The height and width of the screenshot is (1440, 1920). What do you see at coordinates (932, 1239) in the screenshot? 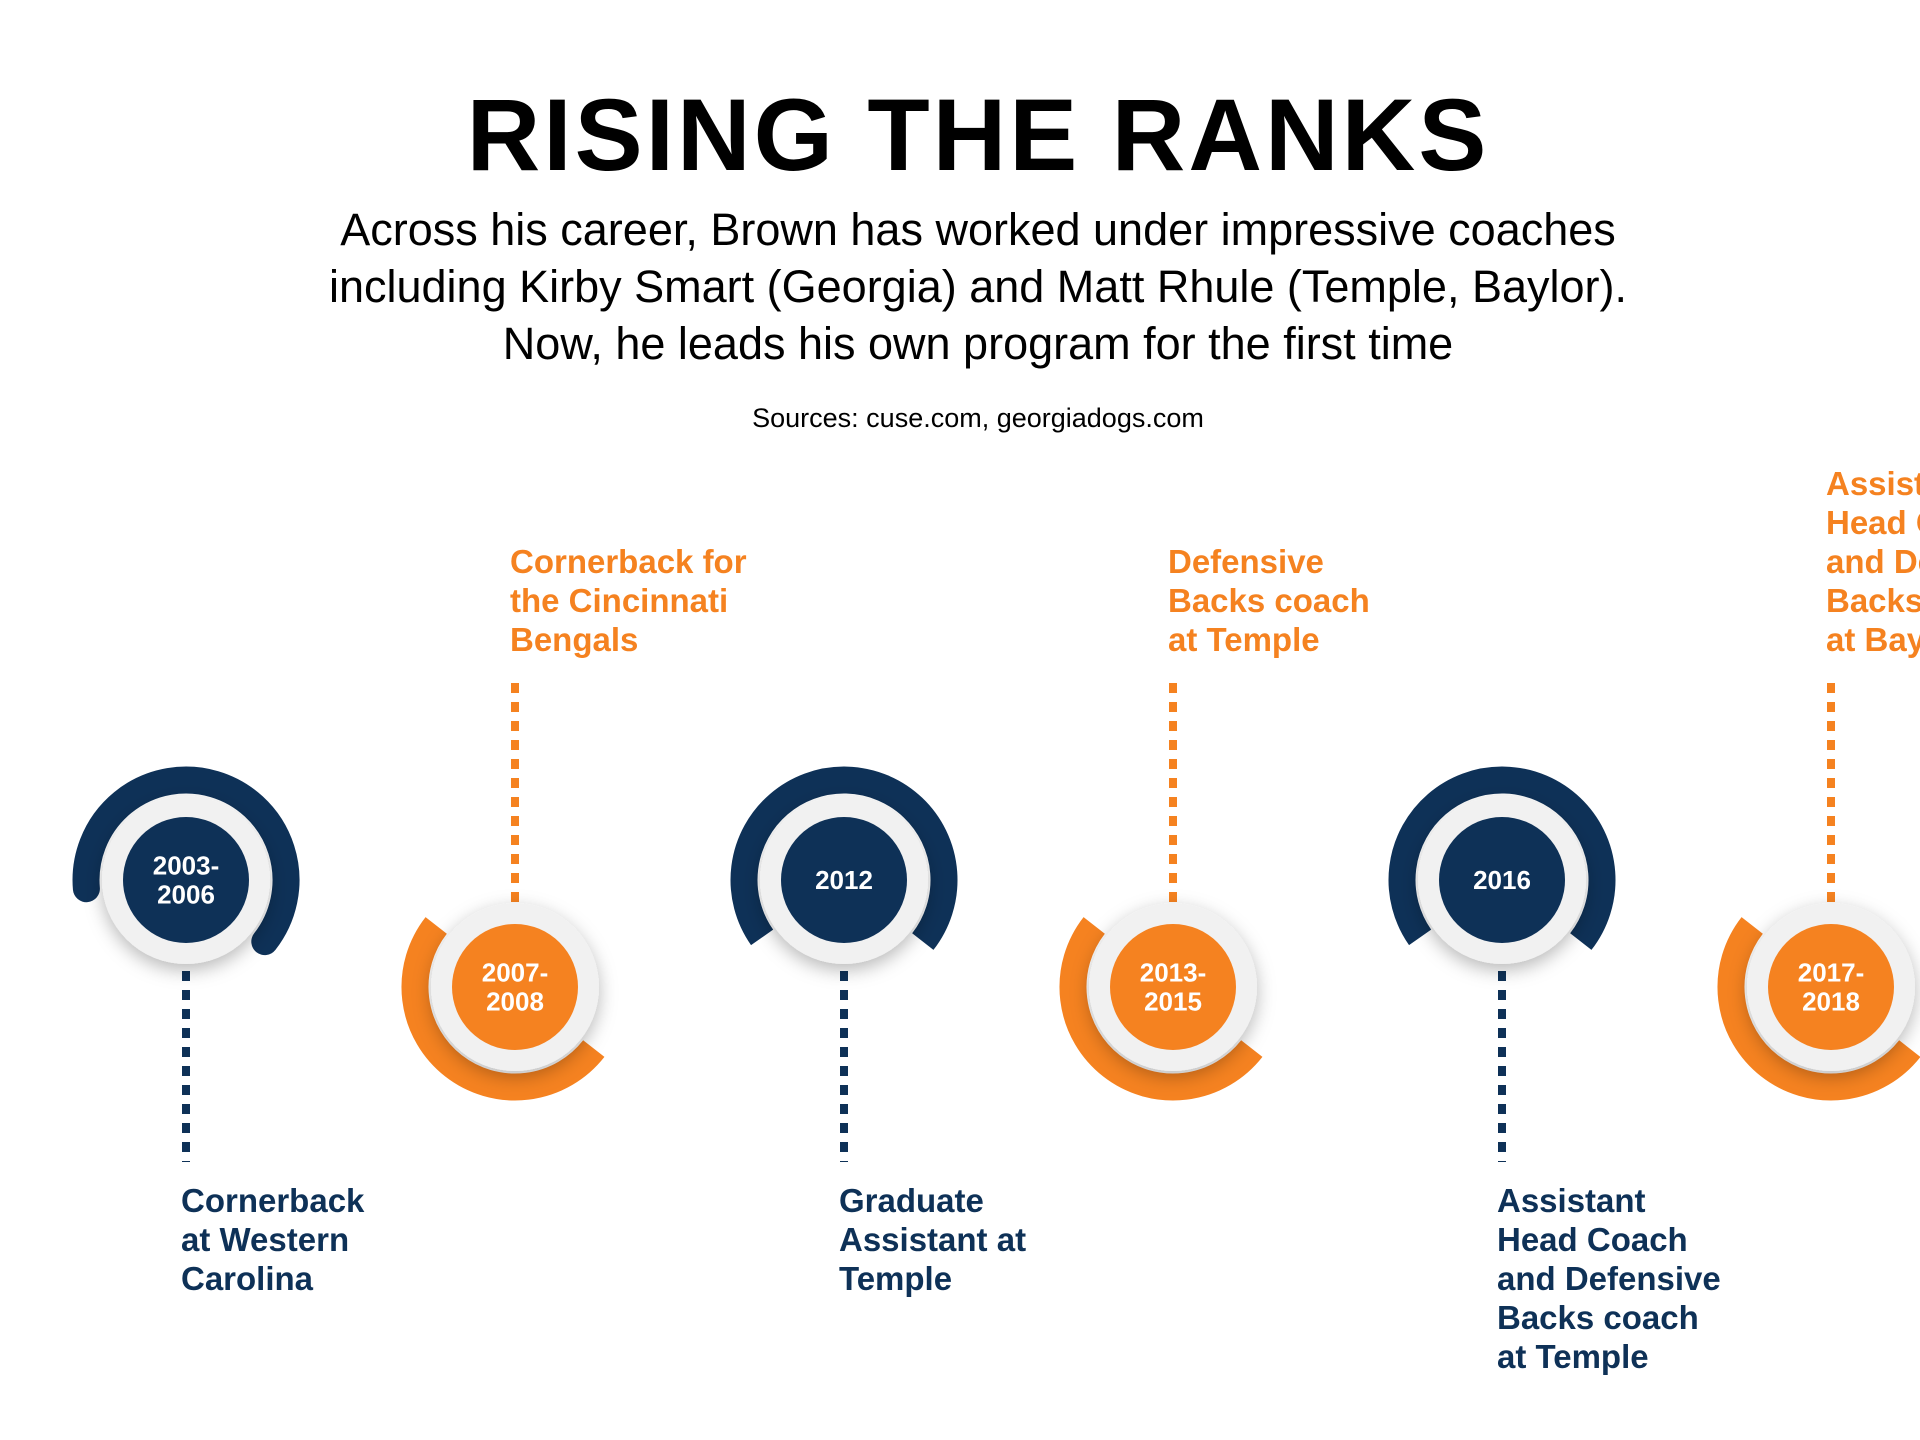
I see `role-line: Assistant at` at bounding box center [932, 1239].